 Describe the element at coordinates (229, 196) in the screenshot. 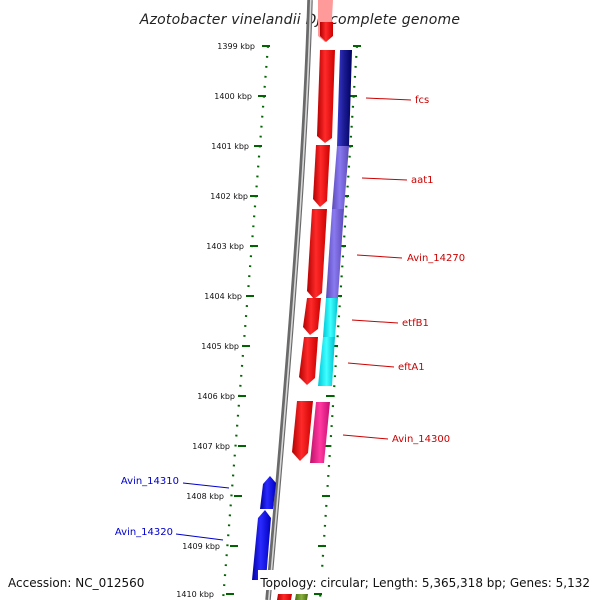

I see `tick-label: 1402 kbp` at that location.